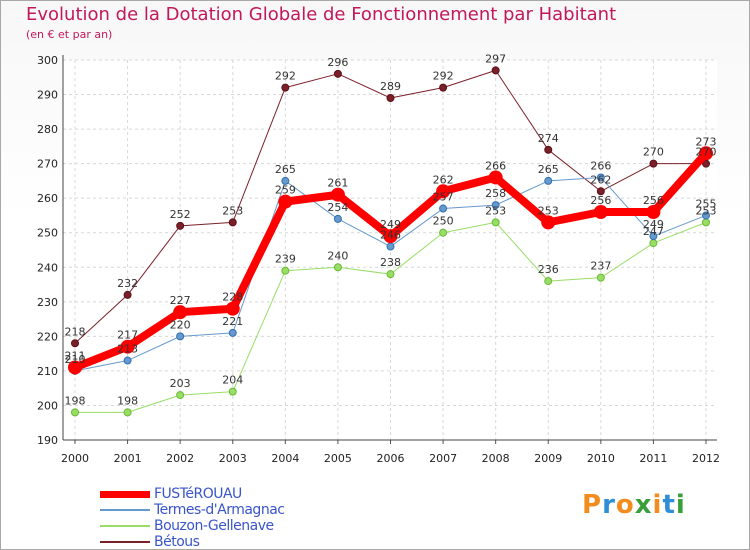 This screenshot has width=750, height=550. Describe the element at coordinates (443, 76) in the screenshot. I see `data-label: 292` at that location.